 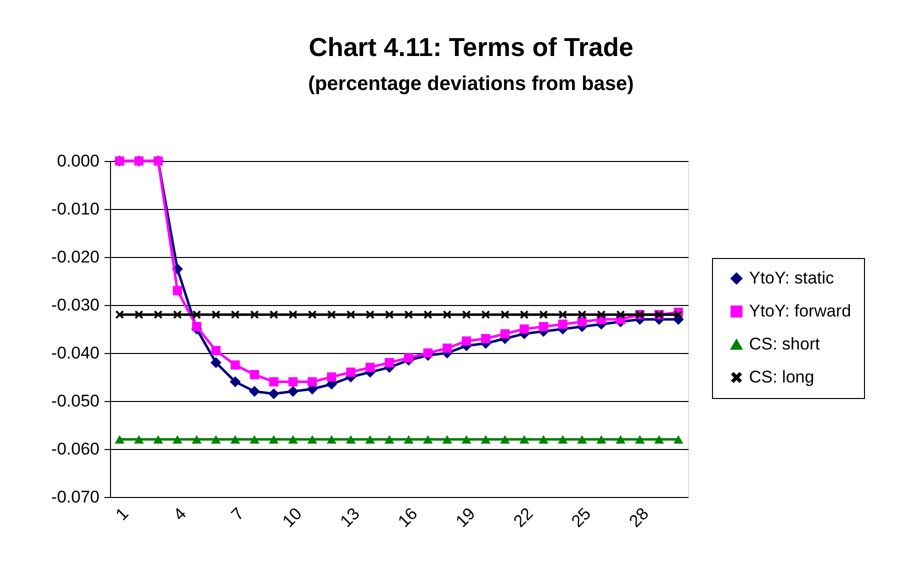 I want to click on x-tick-label: 22, so click(x=523, y=517).